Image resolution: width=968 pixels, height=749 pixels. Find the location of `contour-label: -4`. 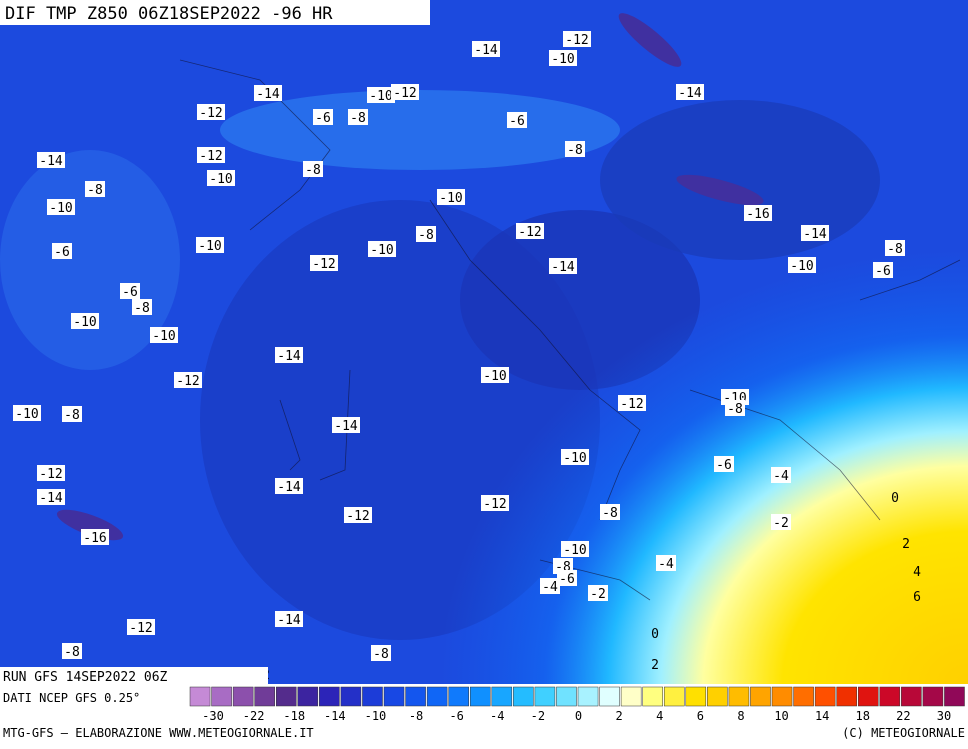

contour-label: -4 is located at coordinates (781, 476).